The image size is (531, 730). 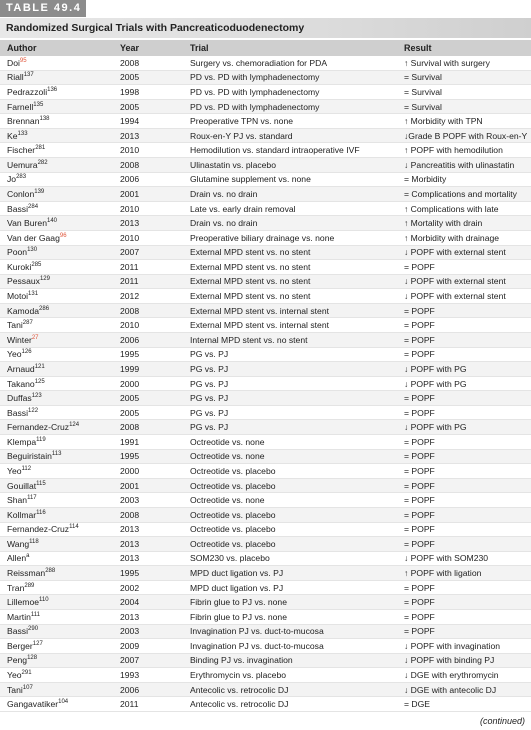 What do you see at coordinates (56, 223) in the screenshot?
I see `author-cell: Van Buren140` at bounding box center [56, 223].